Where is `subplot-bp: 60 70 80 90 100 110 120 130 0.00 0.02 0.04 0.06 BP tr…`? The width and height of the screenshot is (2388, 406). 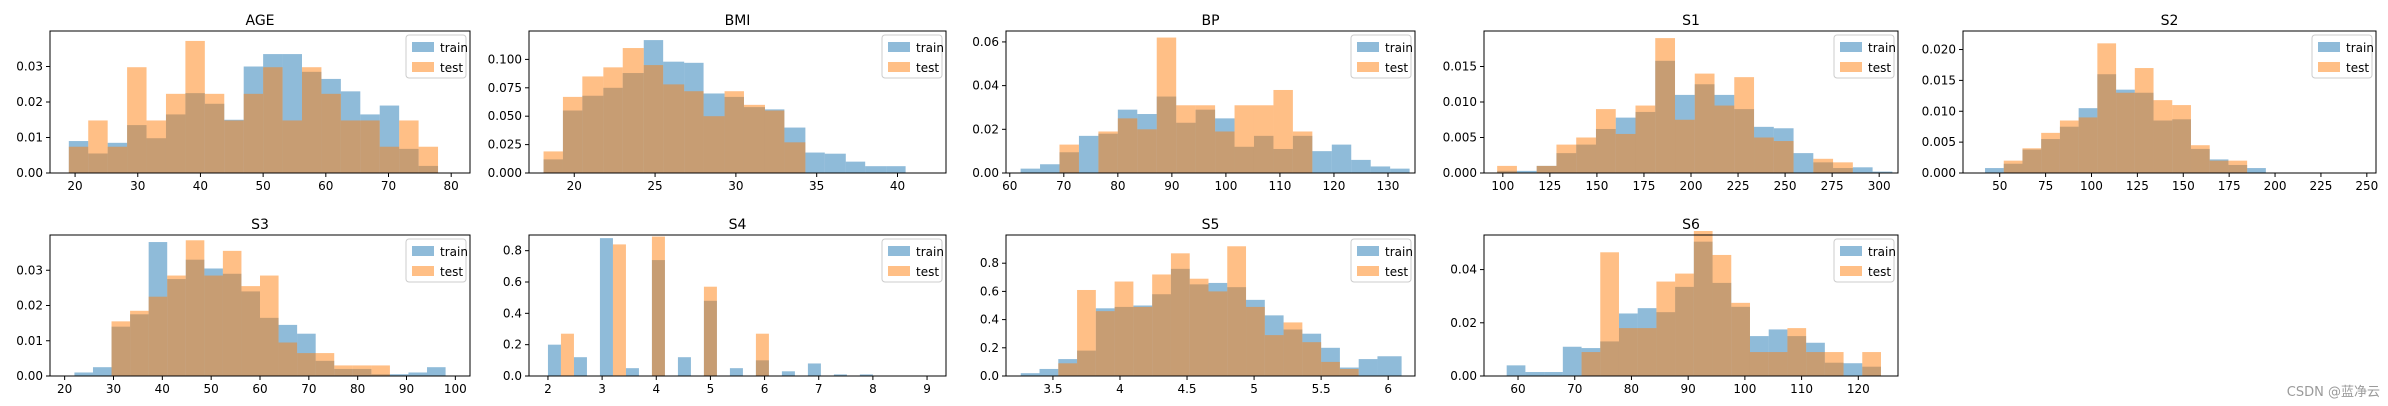 subplot-bp: 60 70 80 90 100 110 120 130 0.00 0.02 0.04 0.06 BP tr… is located at coordinates (1194, 103).